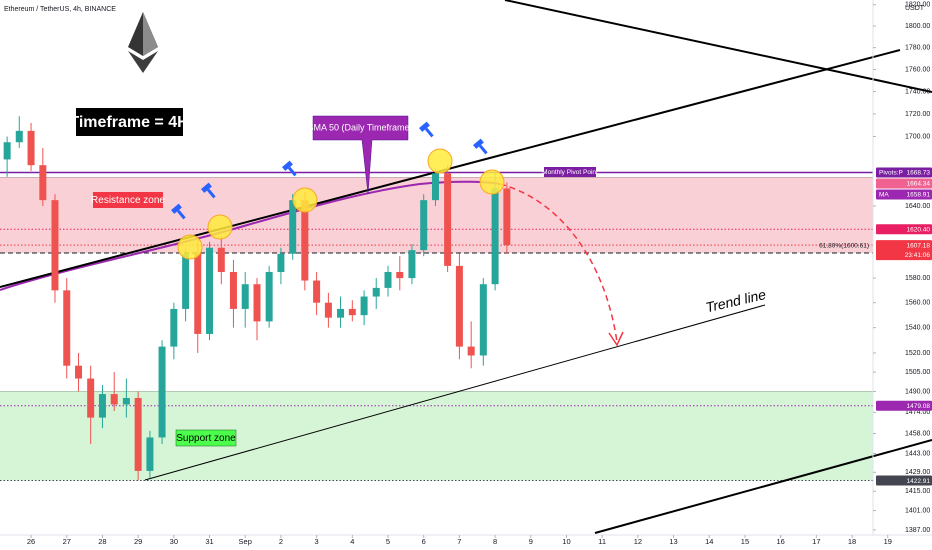 This screenshot has height=550, width=932. Describe the element at coordinates (359, 127) in the screenshot. I see `sma-label: SMA 50 (Daily Timeframe)` at that location.